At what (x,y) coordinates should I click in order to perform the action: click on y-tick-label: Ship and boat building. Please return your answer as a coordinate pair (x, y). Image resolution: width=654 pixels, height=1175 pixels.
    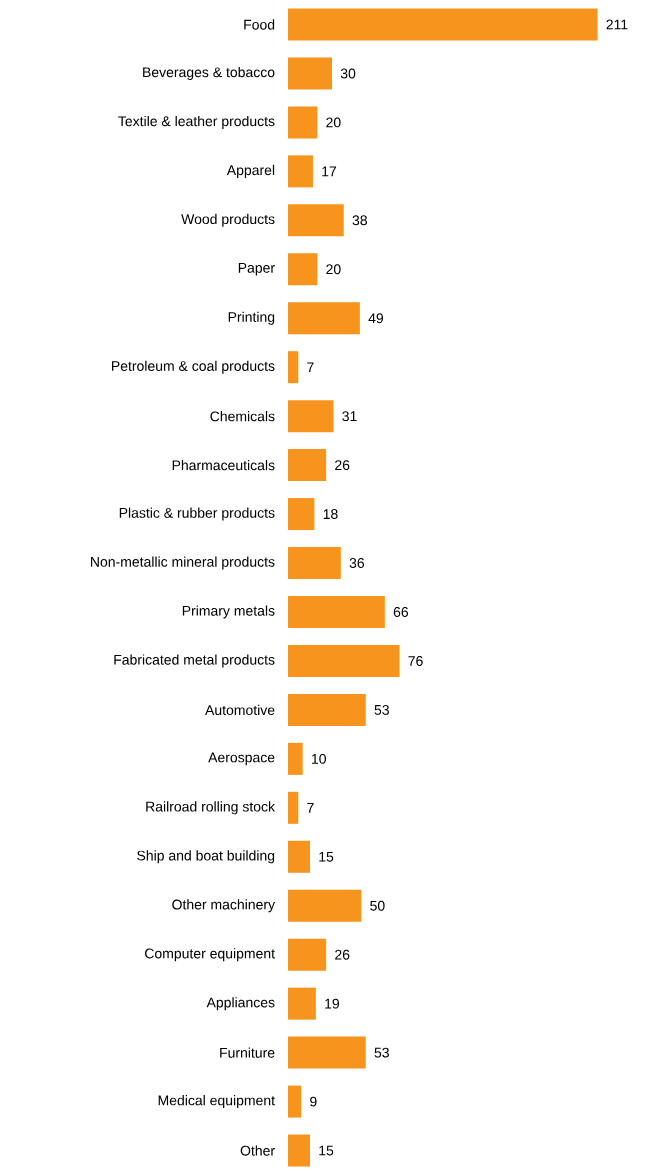
    Looking at the image, I should click on (206, 857).